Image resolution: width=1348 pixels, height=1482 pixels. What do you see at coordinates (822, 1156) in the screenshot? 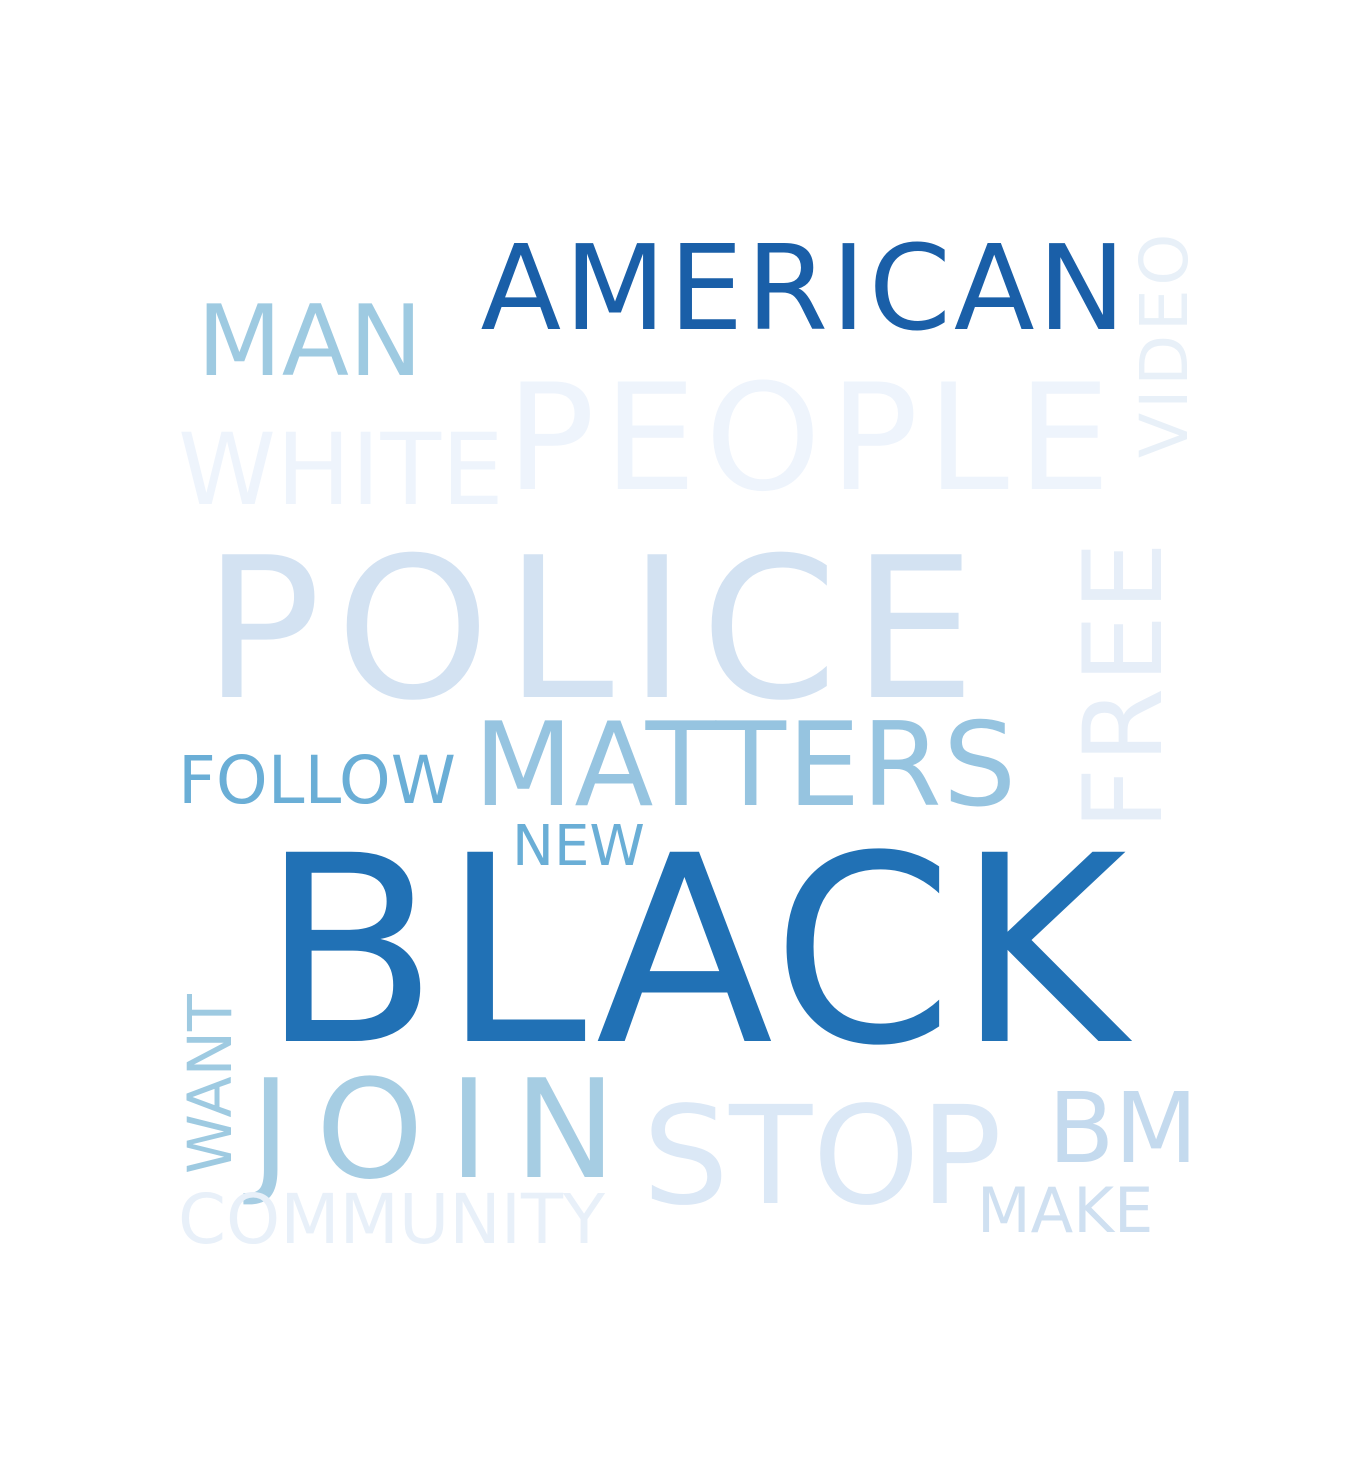
I see `word-stop: STOP` at bounding box center [822, 1156].